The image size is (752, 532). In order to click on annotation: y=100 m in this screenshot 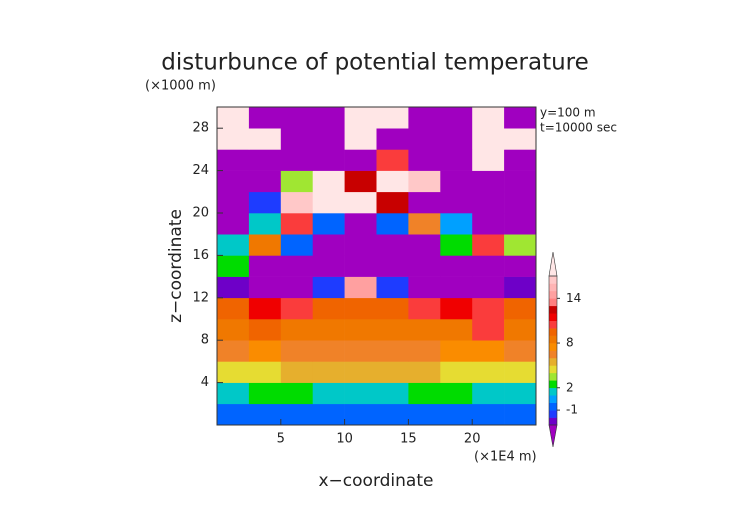, I will do `click(568, 113)`.